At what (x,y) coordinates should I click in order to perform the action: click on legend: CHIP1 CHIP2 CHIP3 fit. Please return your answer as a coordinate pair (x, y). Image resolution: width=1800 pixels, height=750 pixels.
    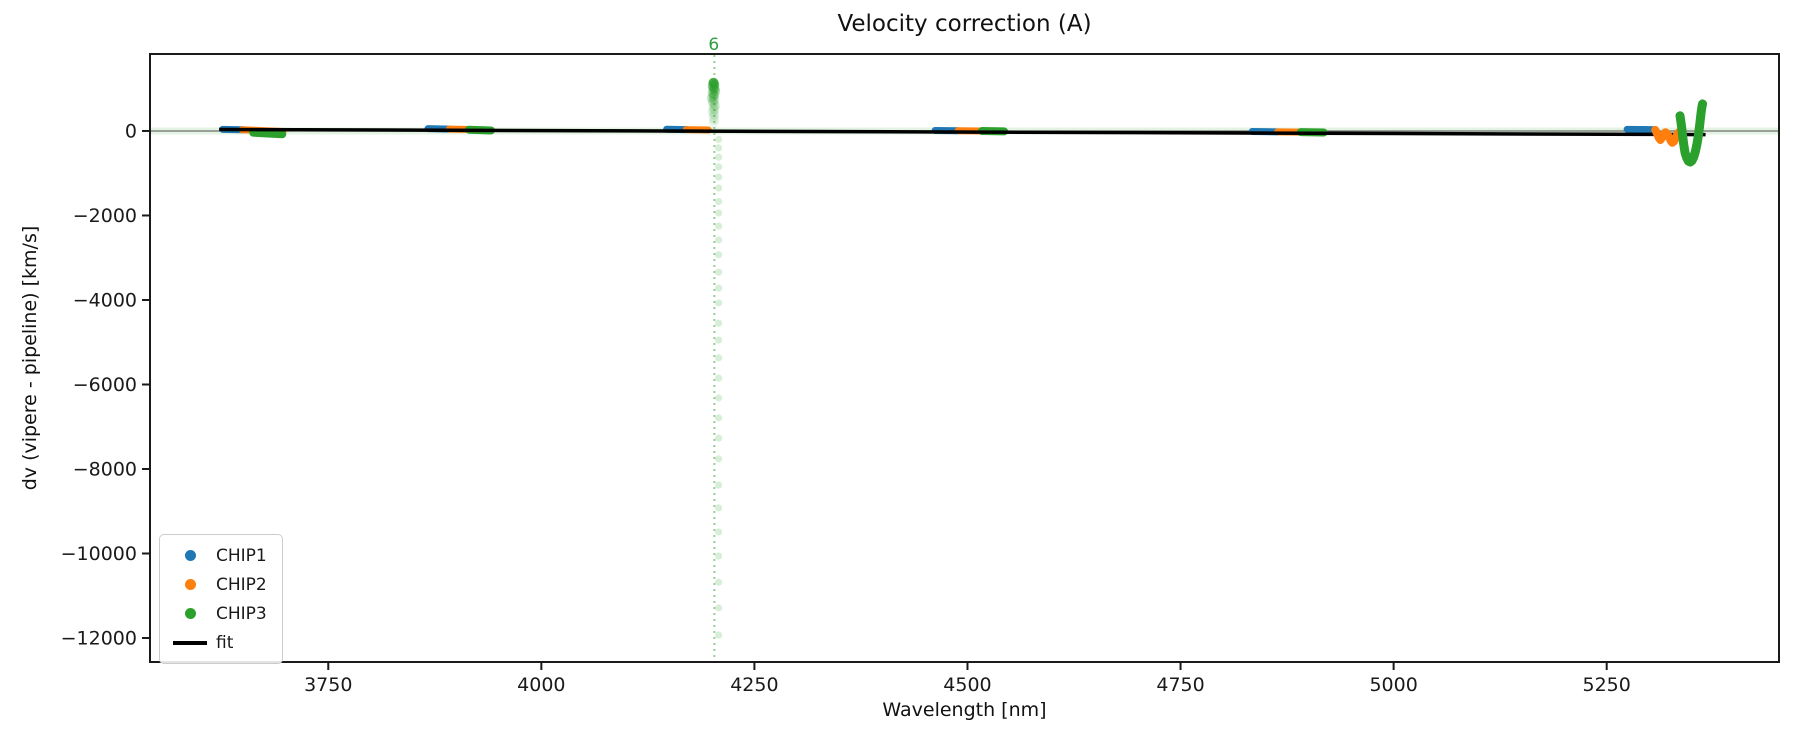
    Looking at the image, I should click on (221, 599).